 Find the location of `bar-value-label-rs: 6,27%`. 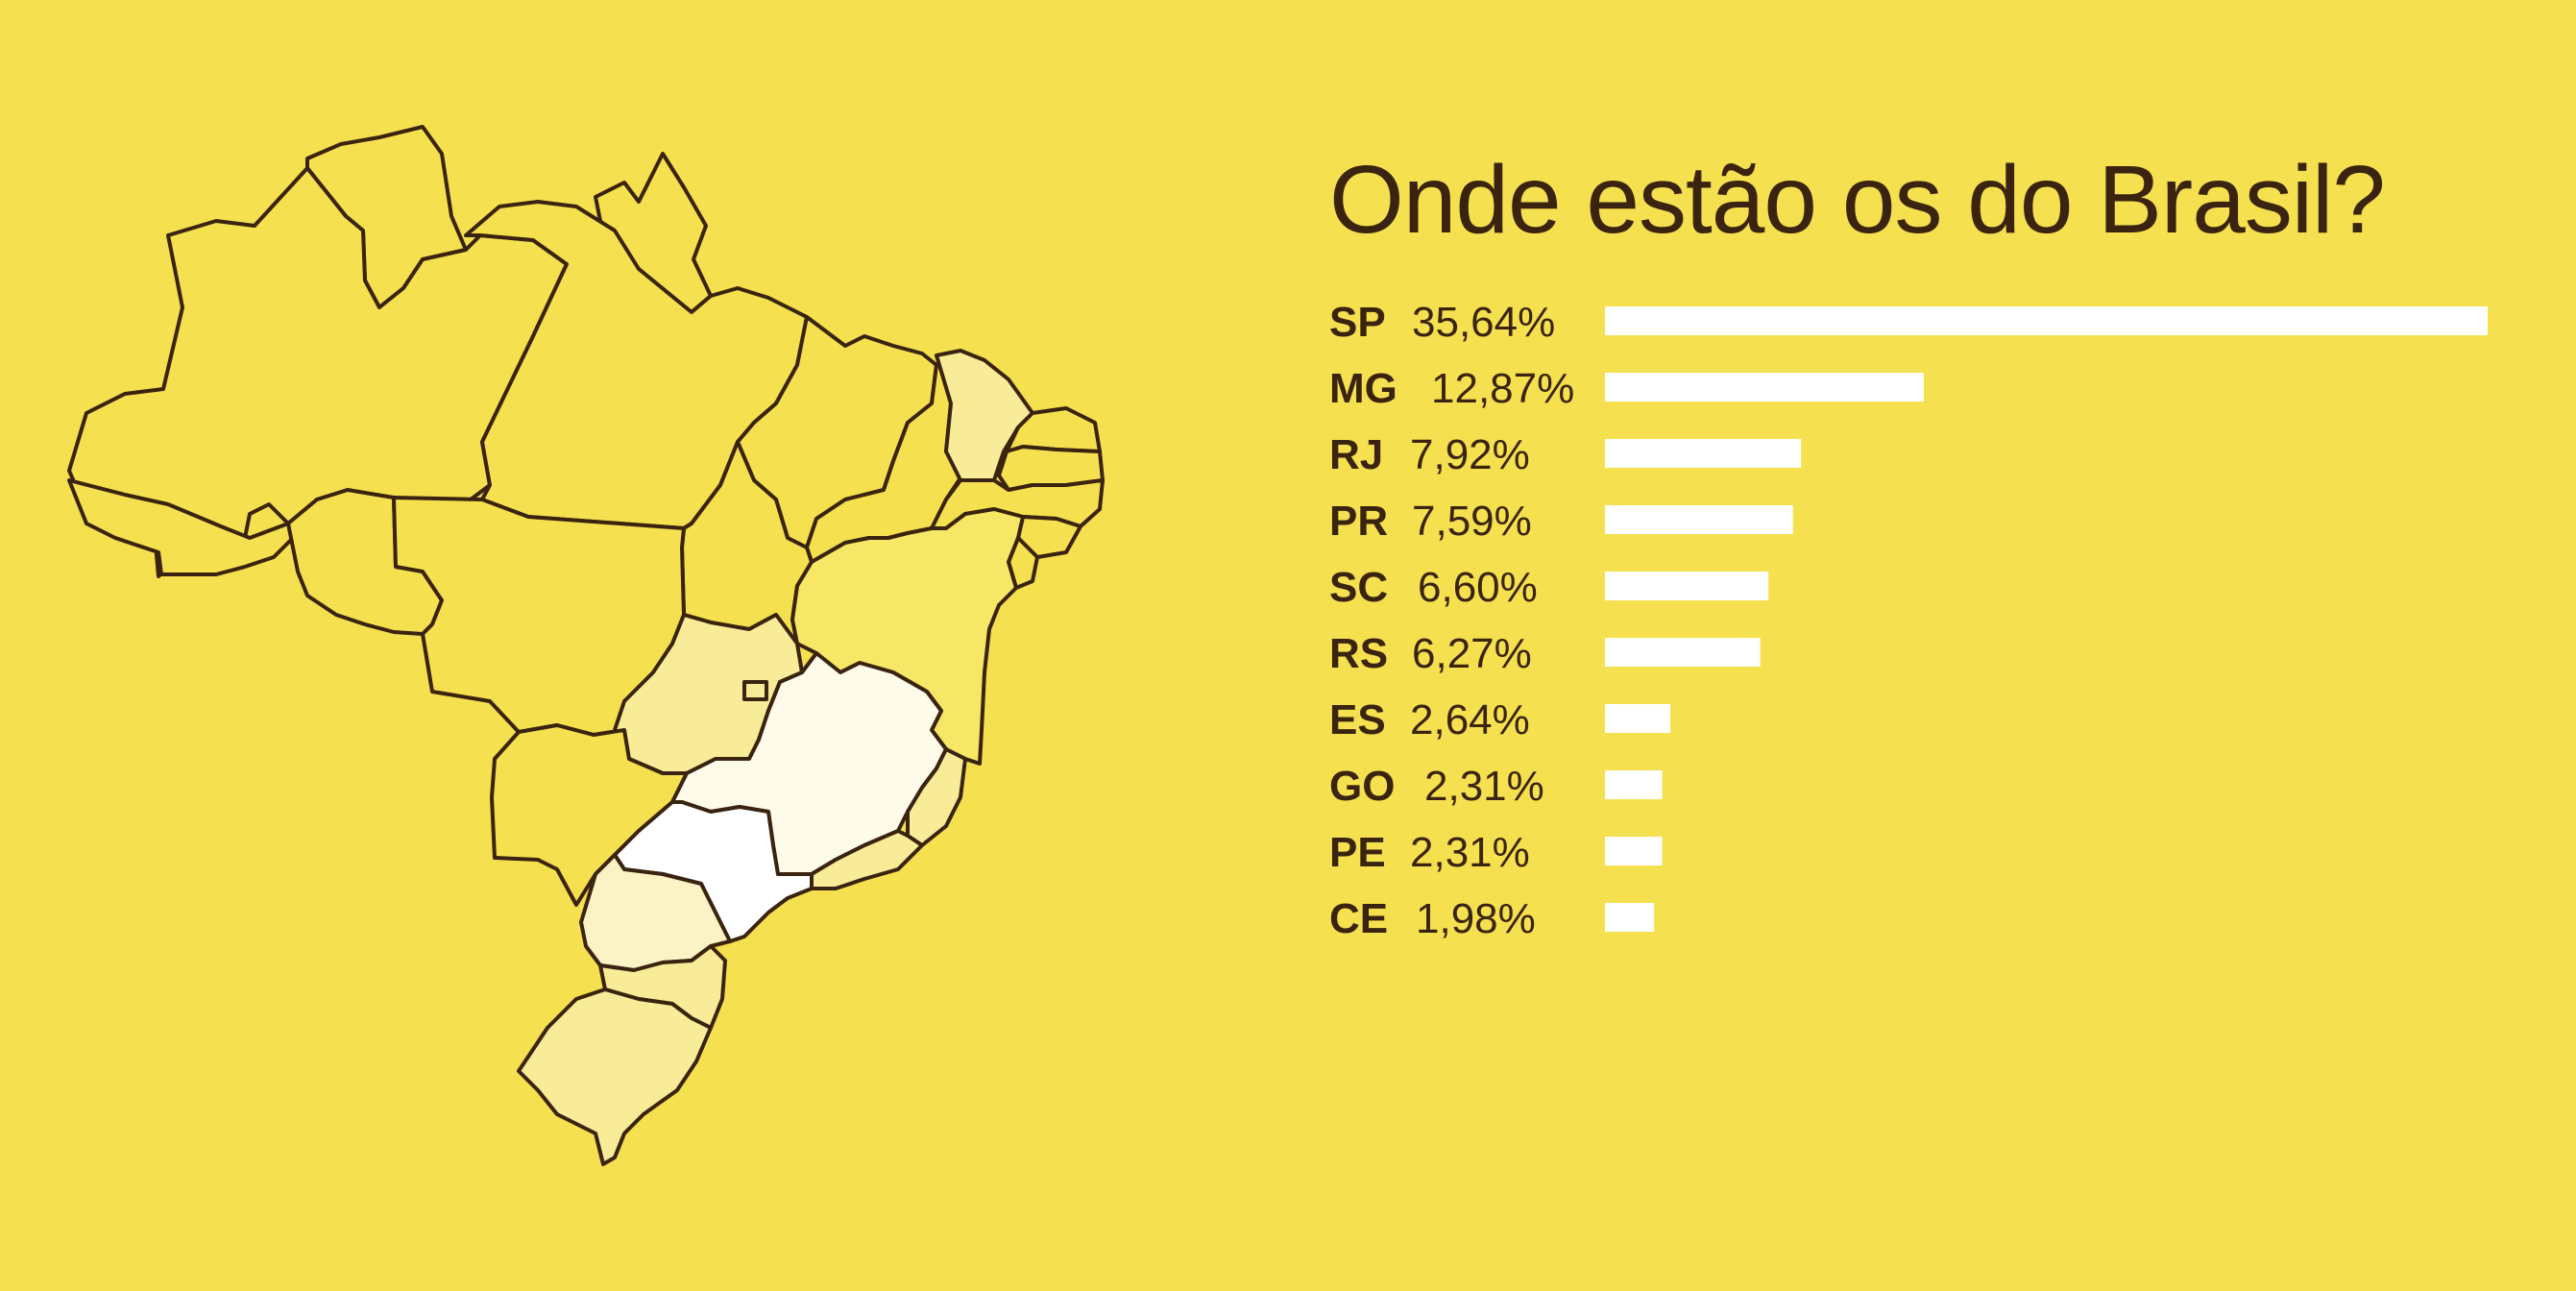

bar-value-label-rs: 6,27% is located at coordinates (1472, 653).